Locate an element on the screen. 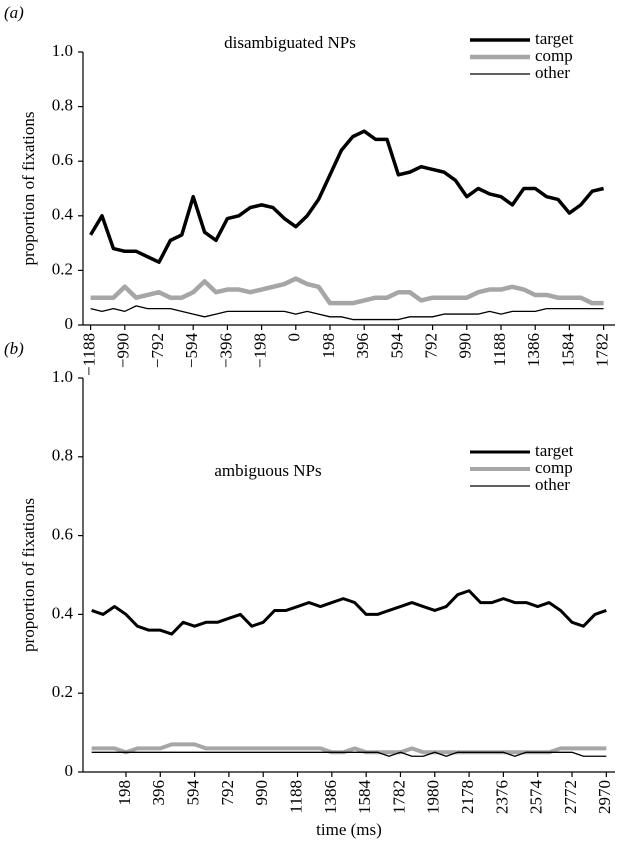 The image size is (626, 843). chart-title: disambiguated NPs is located at coordinates (290, 42).